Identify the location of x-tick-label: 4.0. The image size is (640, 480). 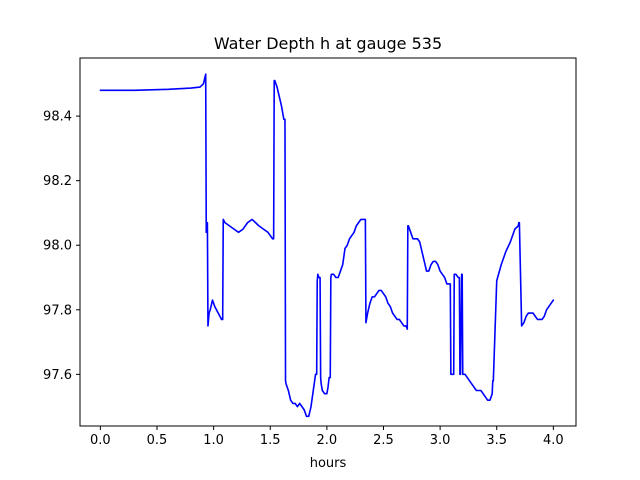
(553, 440).